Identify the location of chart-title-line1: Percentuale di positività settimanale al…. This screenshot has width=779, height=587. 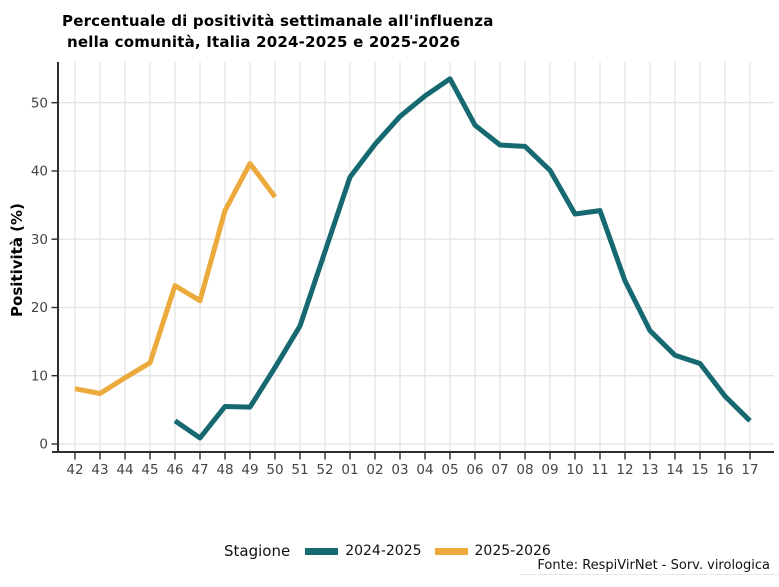
(278, 21).